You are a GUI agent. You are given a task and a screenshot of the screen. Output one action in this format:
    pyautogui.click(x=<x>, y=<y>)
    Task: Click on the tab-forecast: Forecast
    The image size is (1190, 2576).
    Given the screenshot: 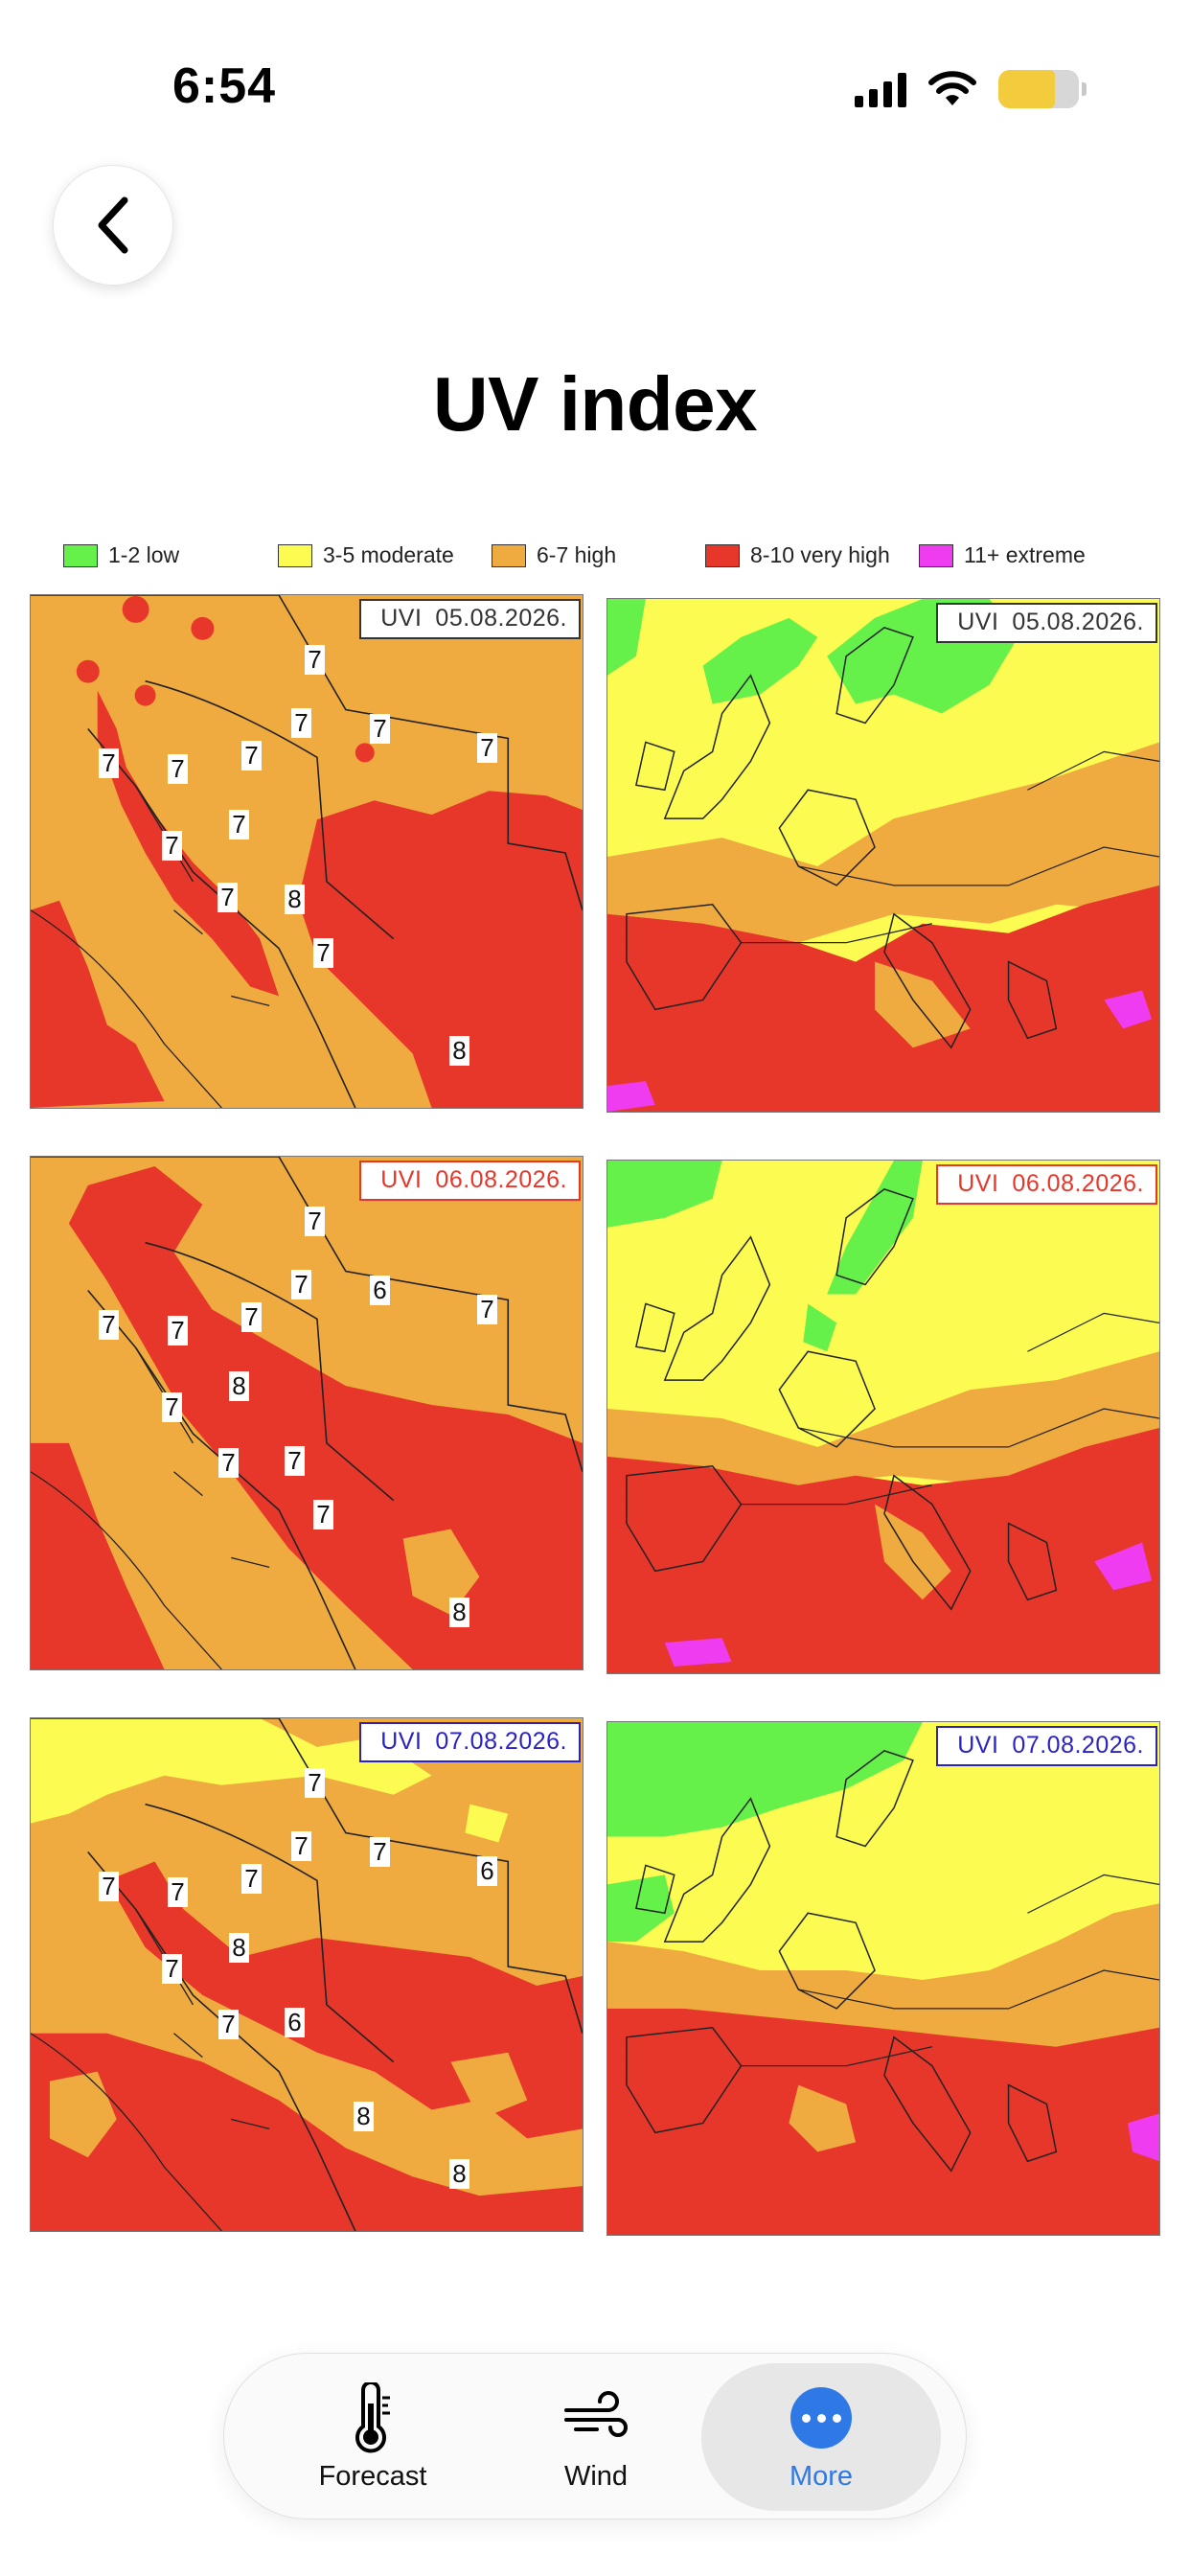 What is the action you would take?
    pyautogui.click(x=373, y=2437)
    